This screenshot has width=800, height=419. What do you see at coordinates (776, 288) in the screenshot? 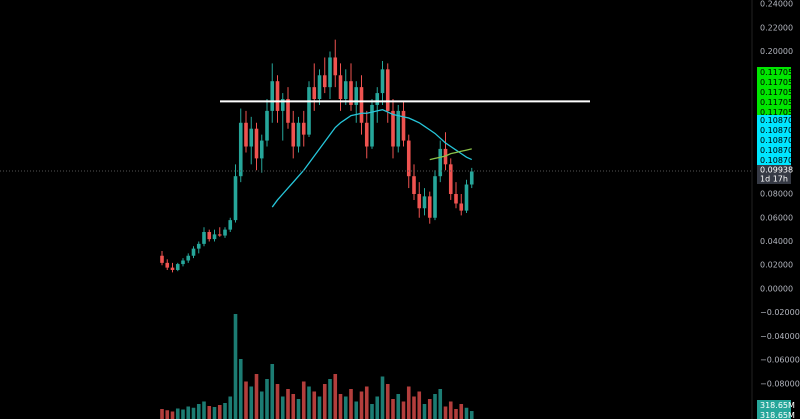
I see `y-tick-label: 0.00000` at bounding box center [776, 288].